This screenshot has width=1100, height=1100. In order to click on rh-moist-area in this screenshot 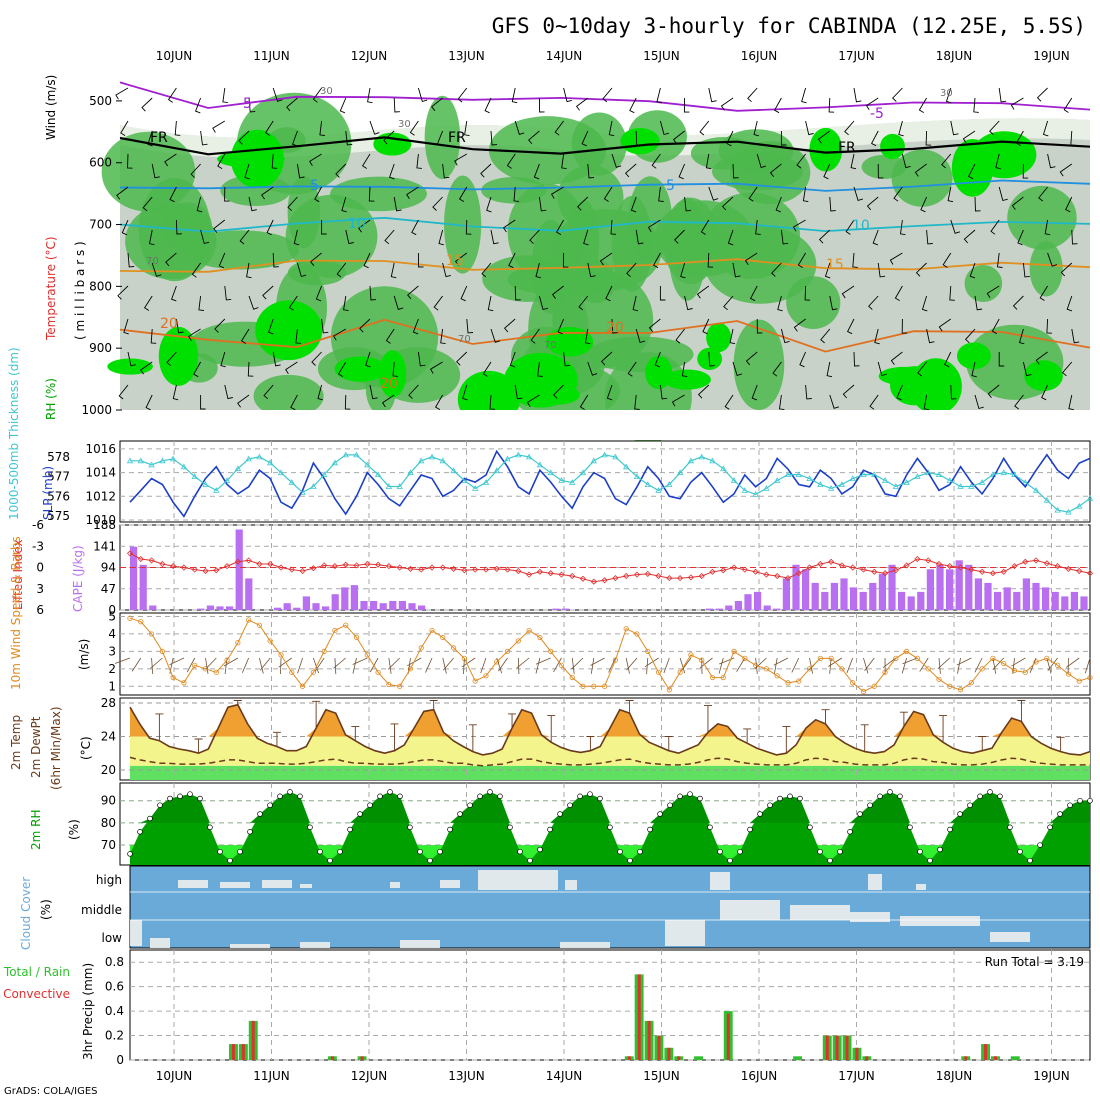, I will do `click(922, 178)`.